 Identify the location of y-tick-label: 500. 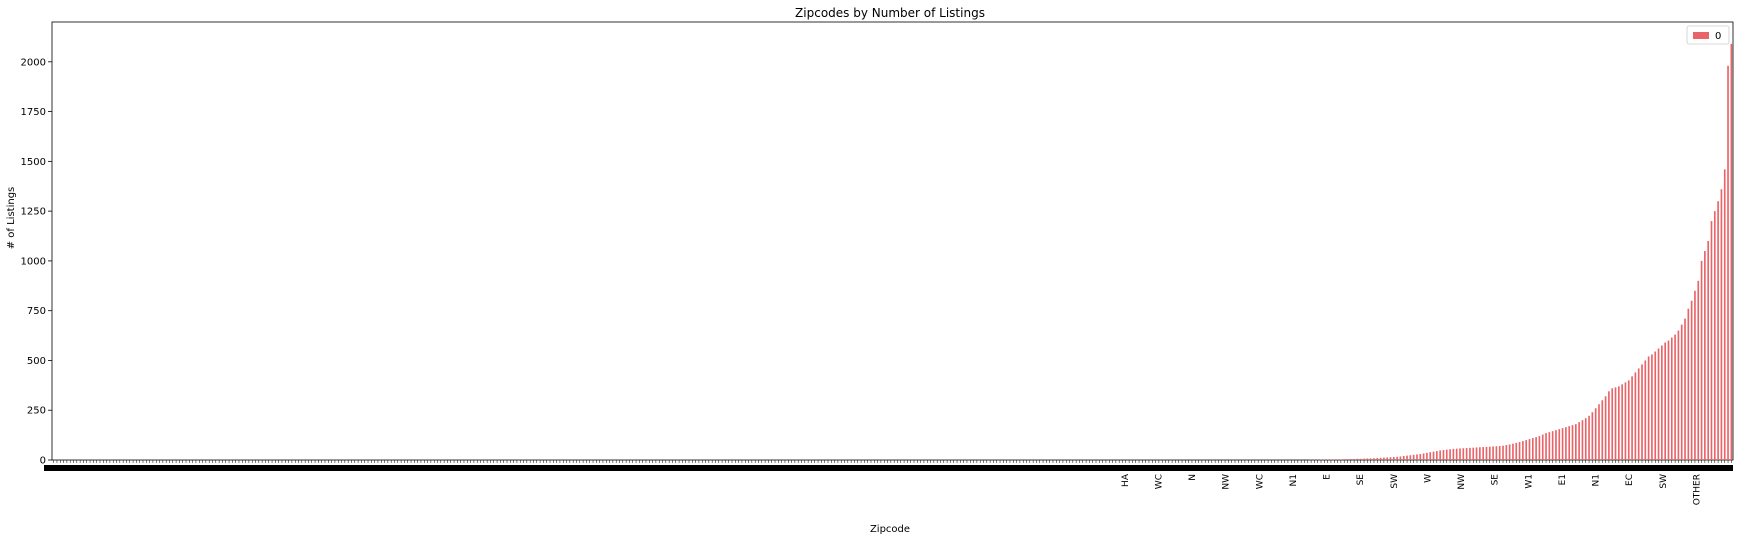
(36, 361).